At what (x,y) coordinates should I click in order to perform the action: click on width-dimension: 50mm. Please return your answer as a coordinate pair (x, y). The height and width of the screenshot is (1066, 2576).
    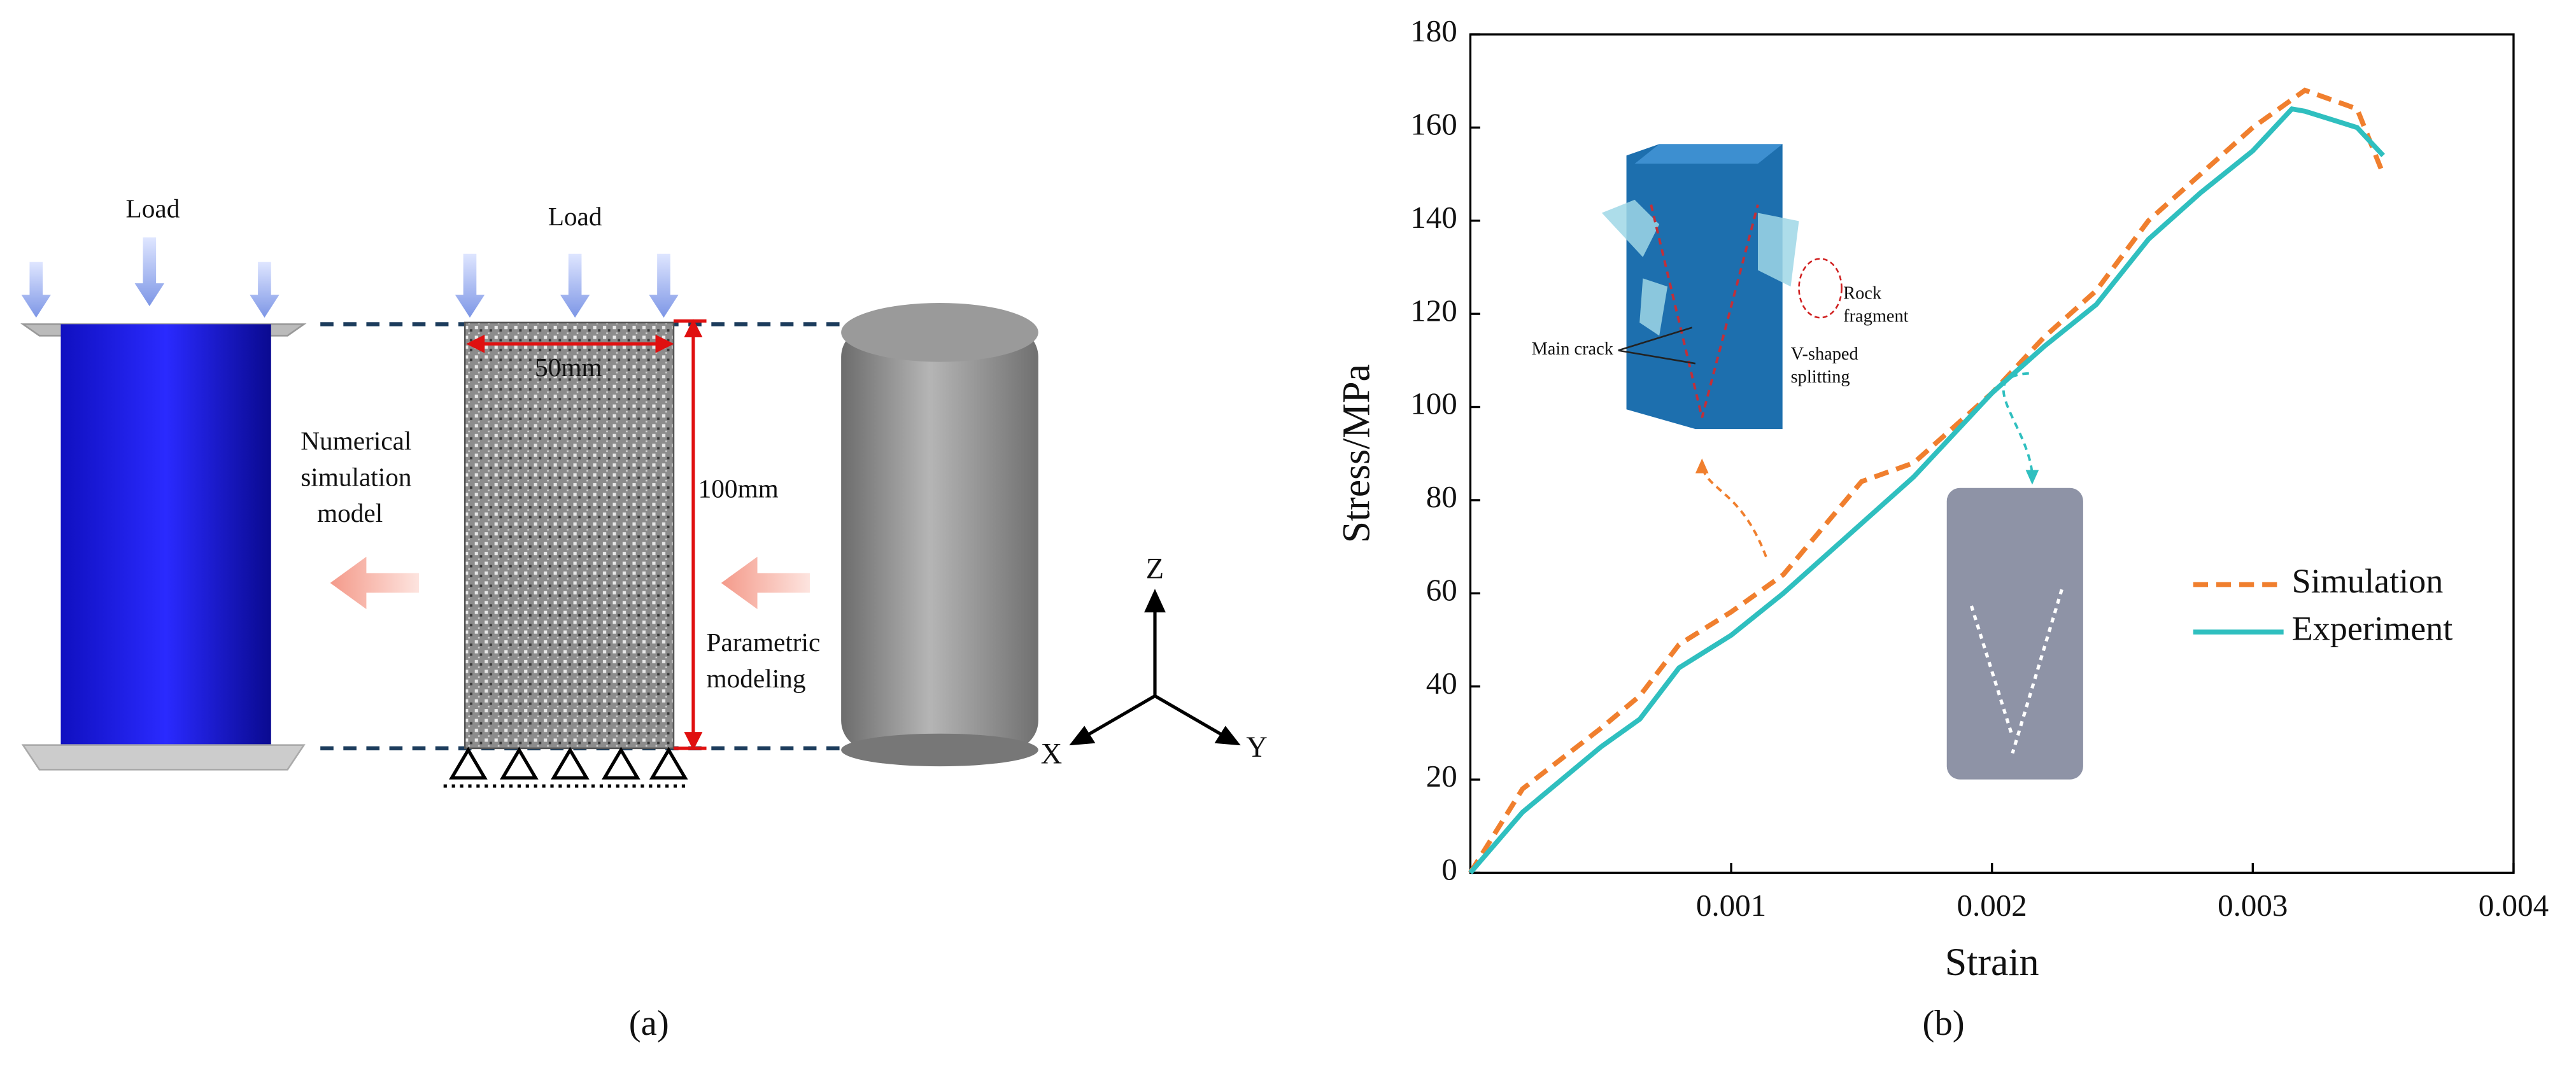
    Looking at the image, I should click on (568, 367).